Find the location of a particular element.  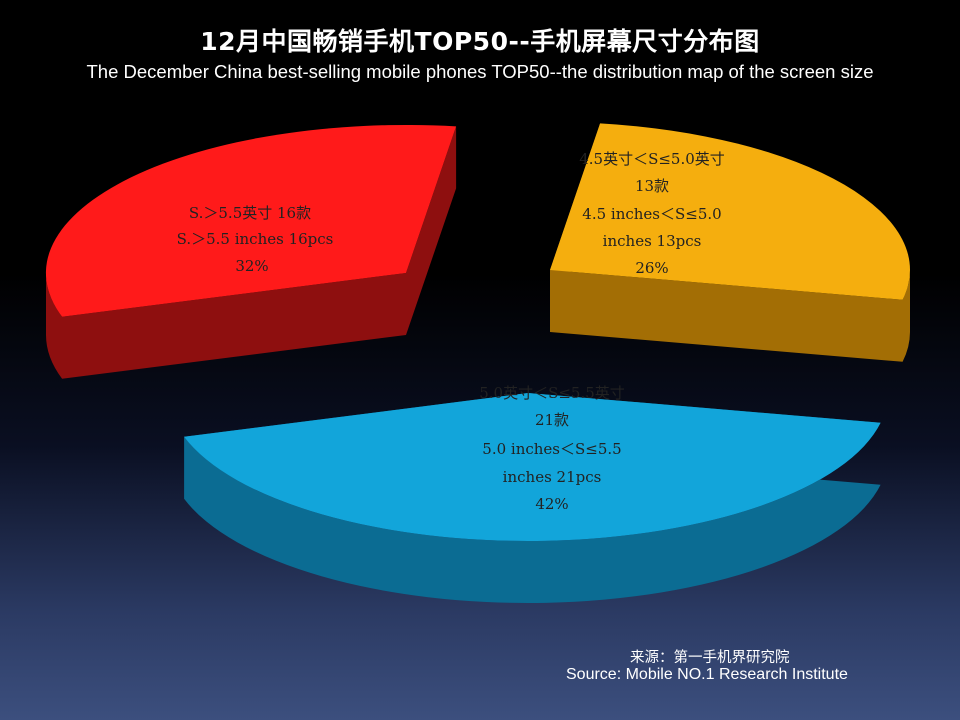

slice-mid-screen-side is located at coordinates (730, 242).